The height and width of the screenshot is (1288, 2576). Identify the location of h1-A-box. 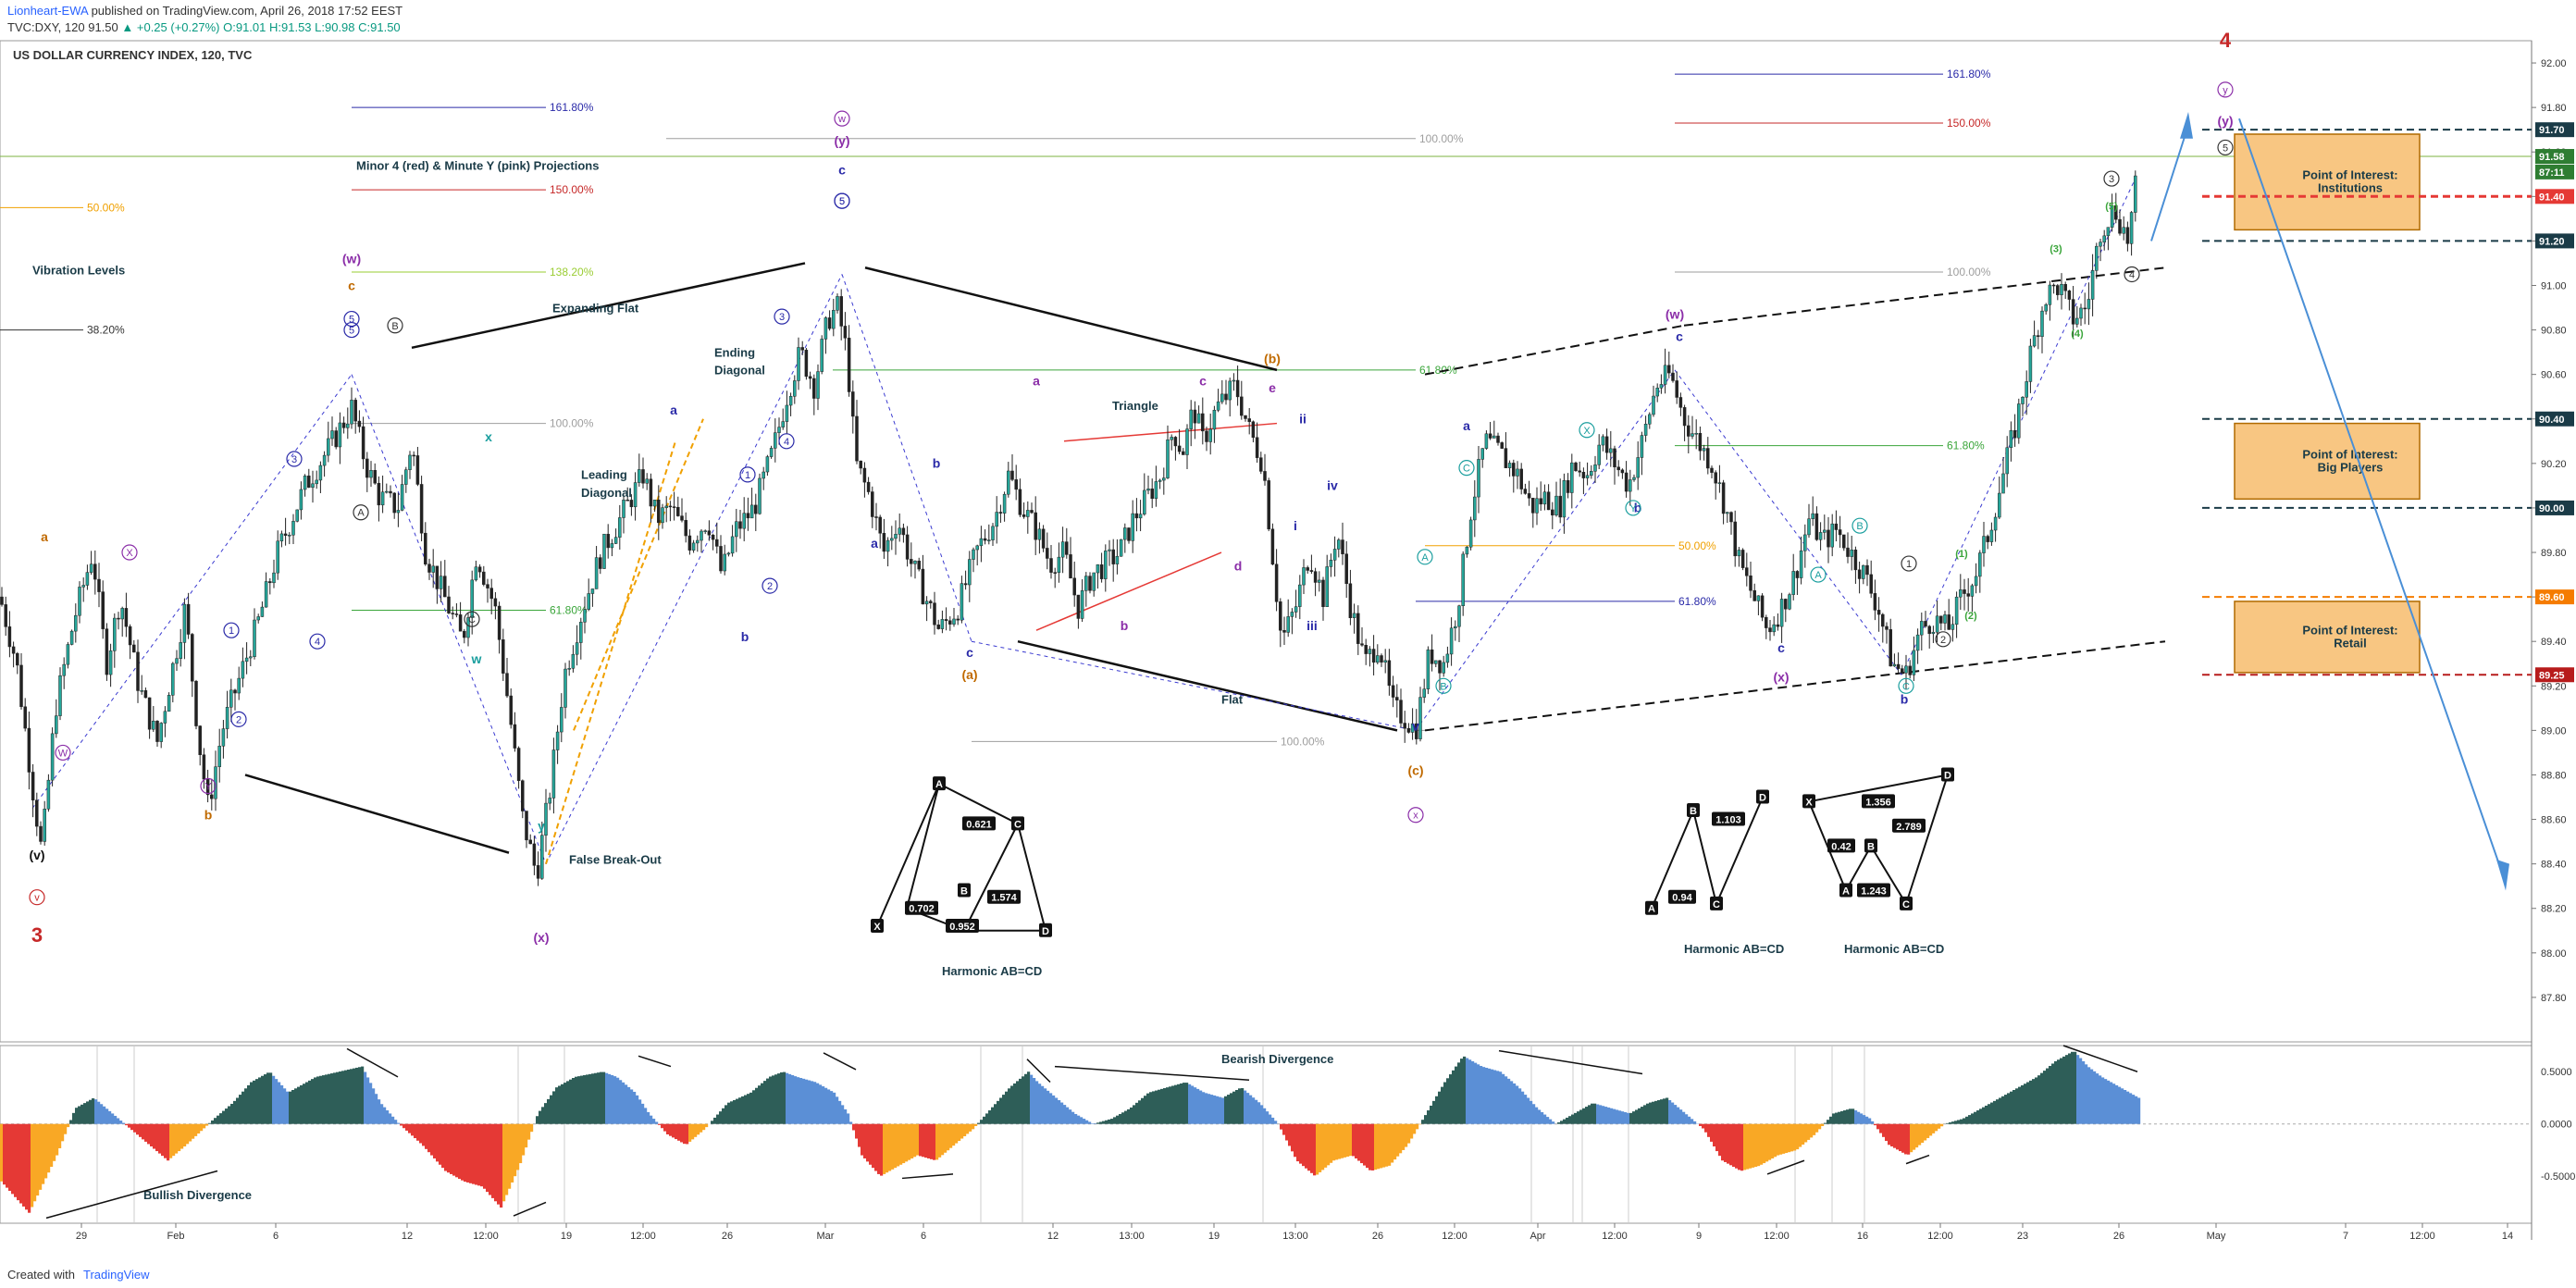
(939, 784).